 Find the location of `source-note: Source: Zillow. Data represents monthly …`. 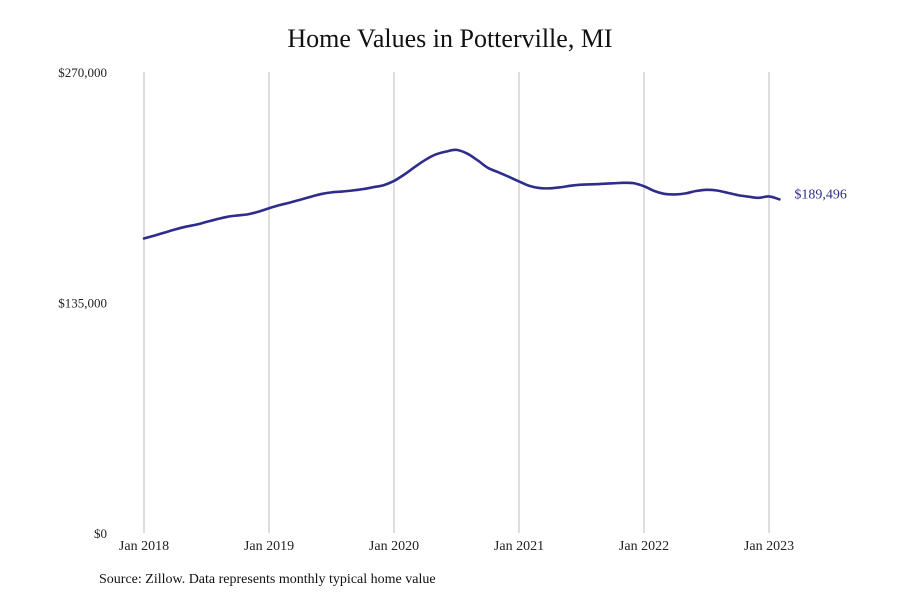

source-note: Source: Zillow. Data represents monthly … is located at coordinates (267, 579).